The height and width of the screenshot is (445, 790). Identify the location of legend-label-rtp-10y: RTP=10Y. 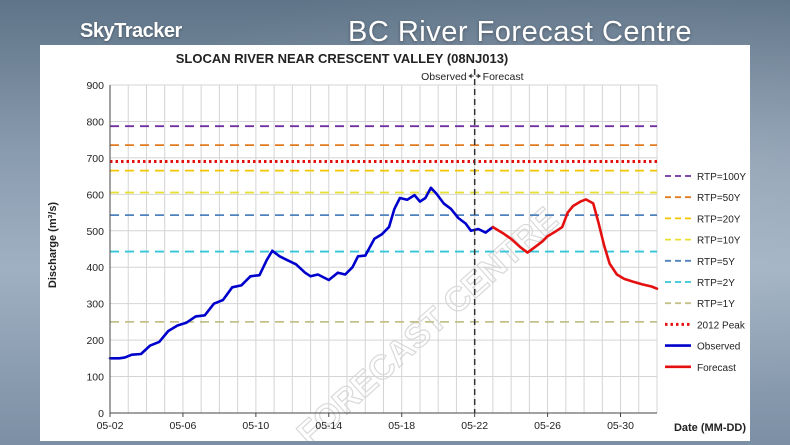
(719, 241).